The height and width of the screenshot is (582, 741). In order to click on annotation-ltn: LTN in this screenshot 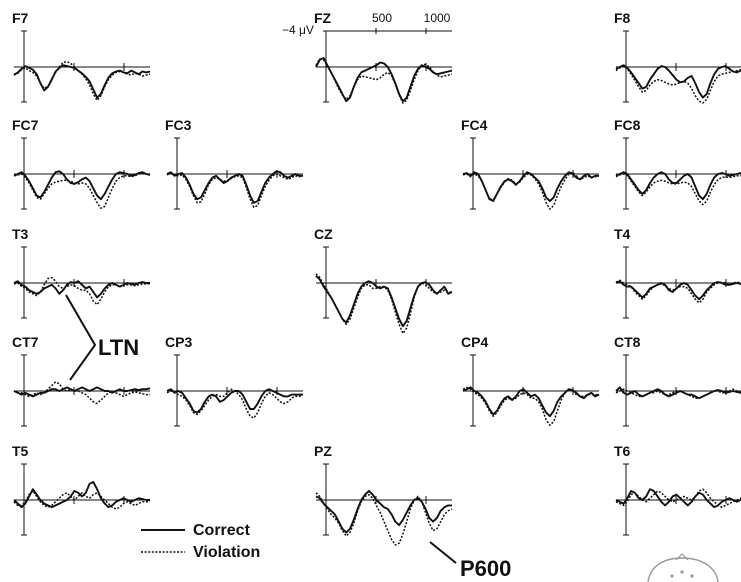, I will do `click(102, 337)`.